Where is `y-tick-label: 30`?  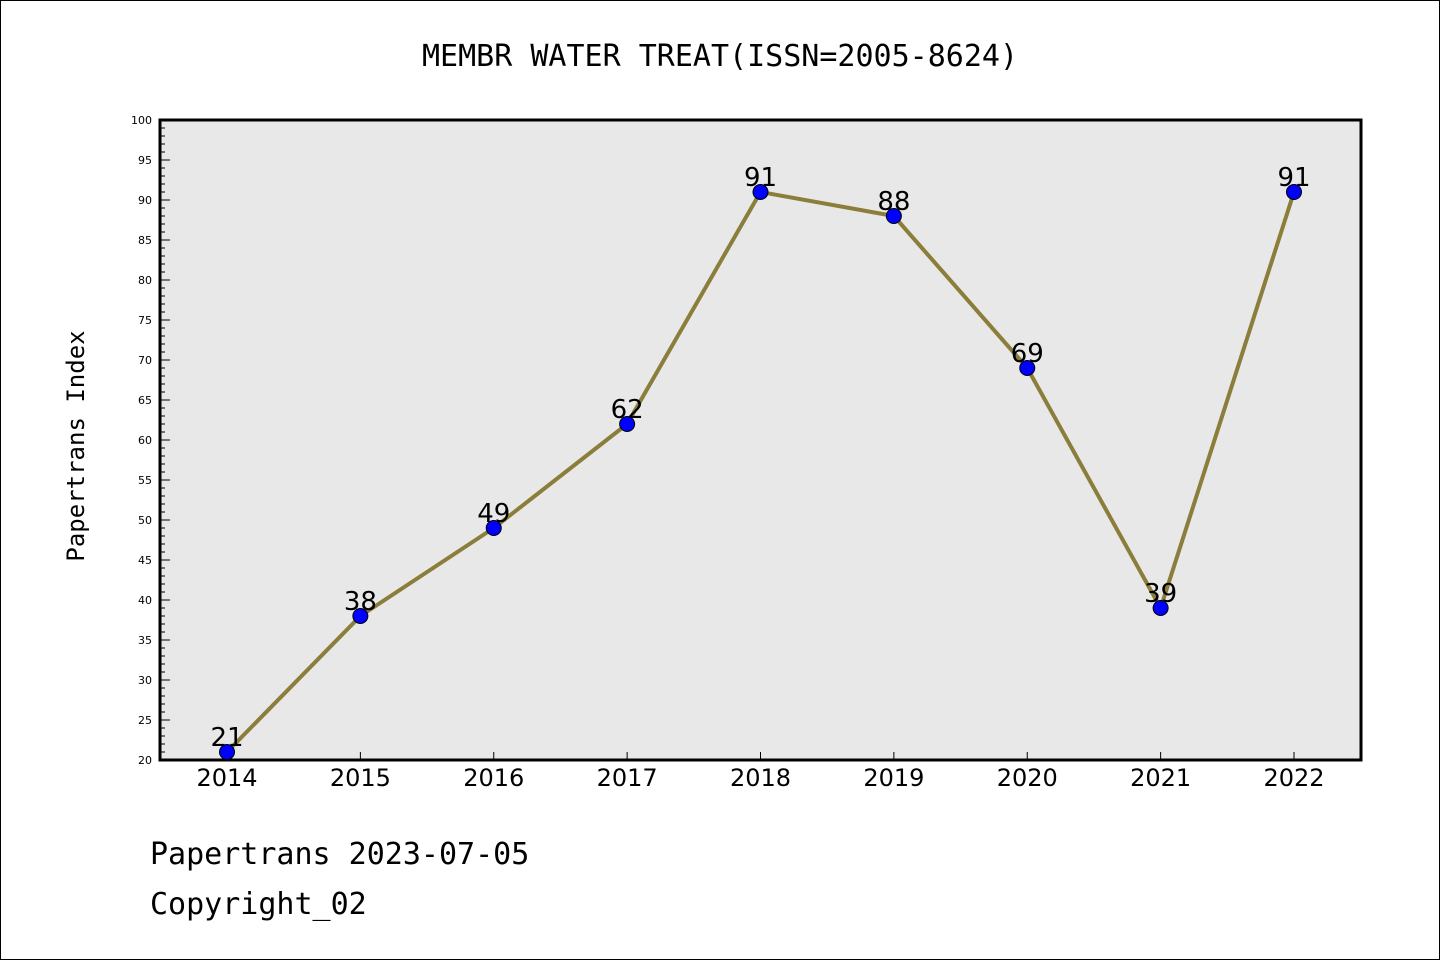
y-tick-label: 30 is located at coordinates (145, 680).